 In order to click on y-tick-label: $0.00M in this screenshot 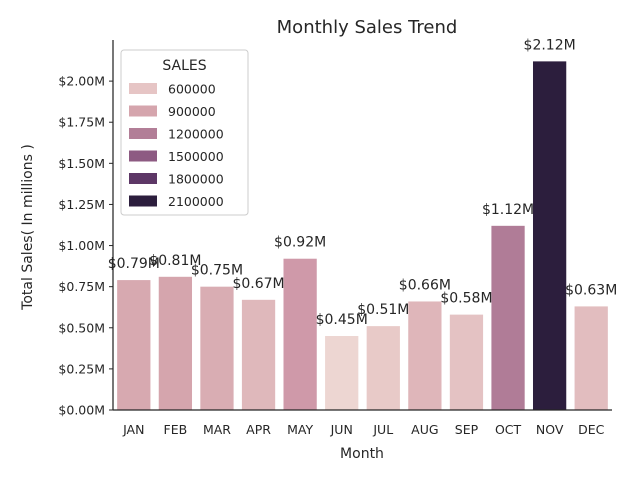, I will do `click(81, 410)`.